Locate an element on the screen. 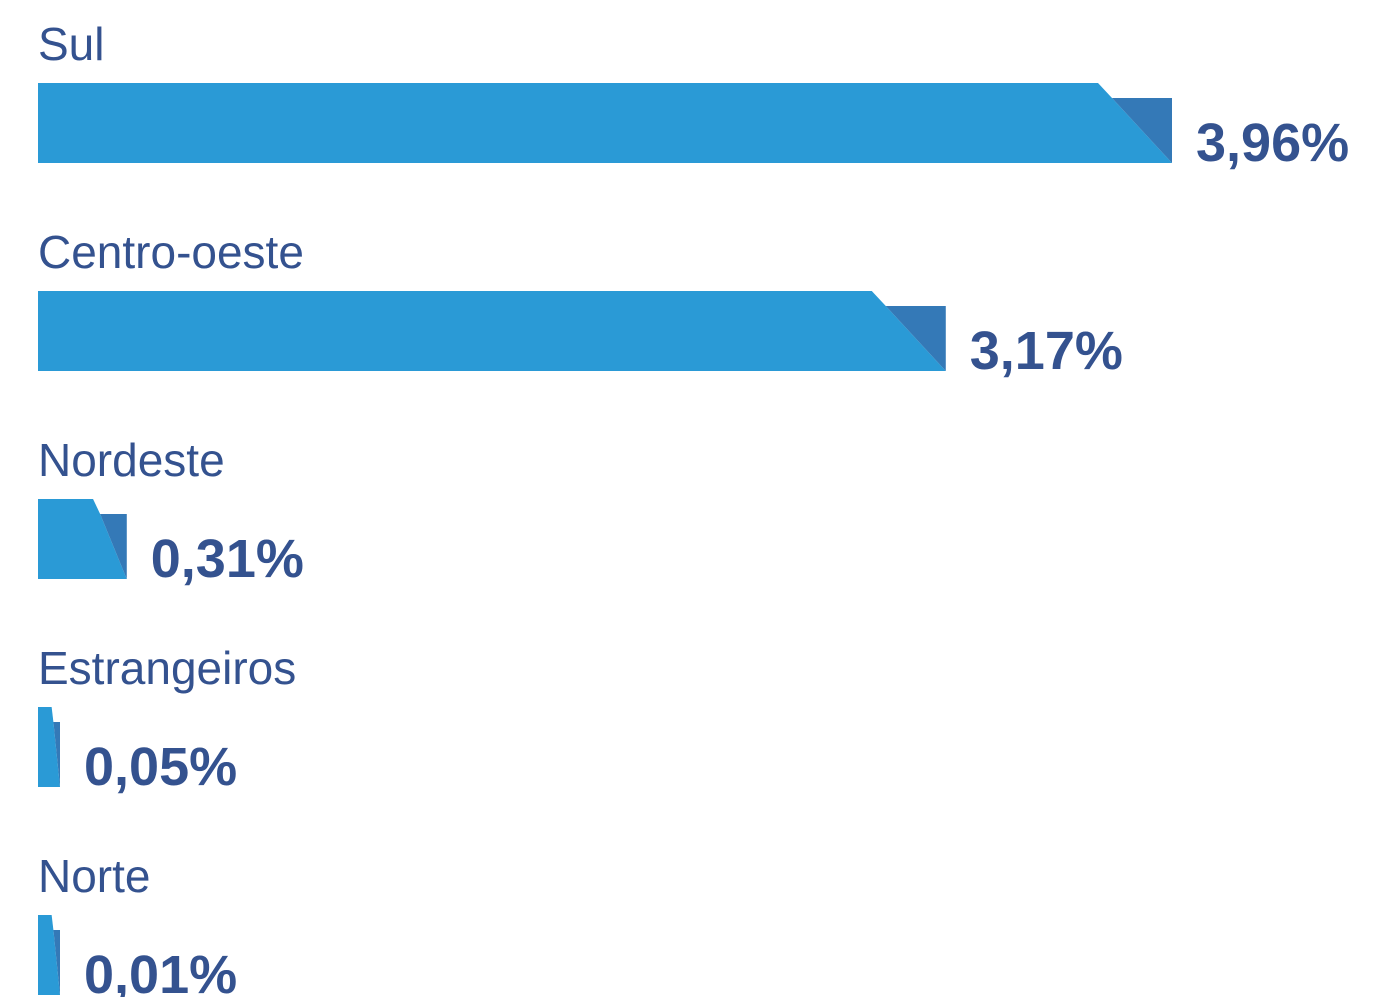  value-label: 3,96% is located at coordinates (1272, 143).